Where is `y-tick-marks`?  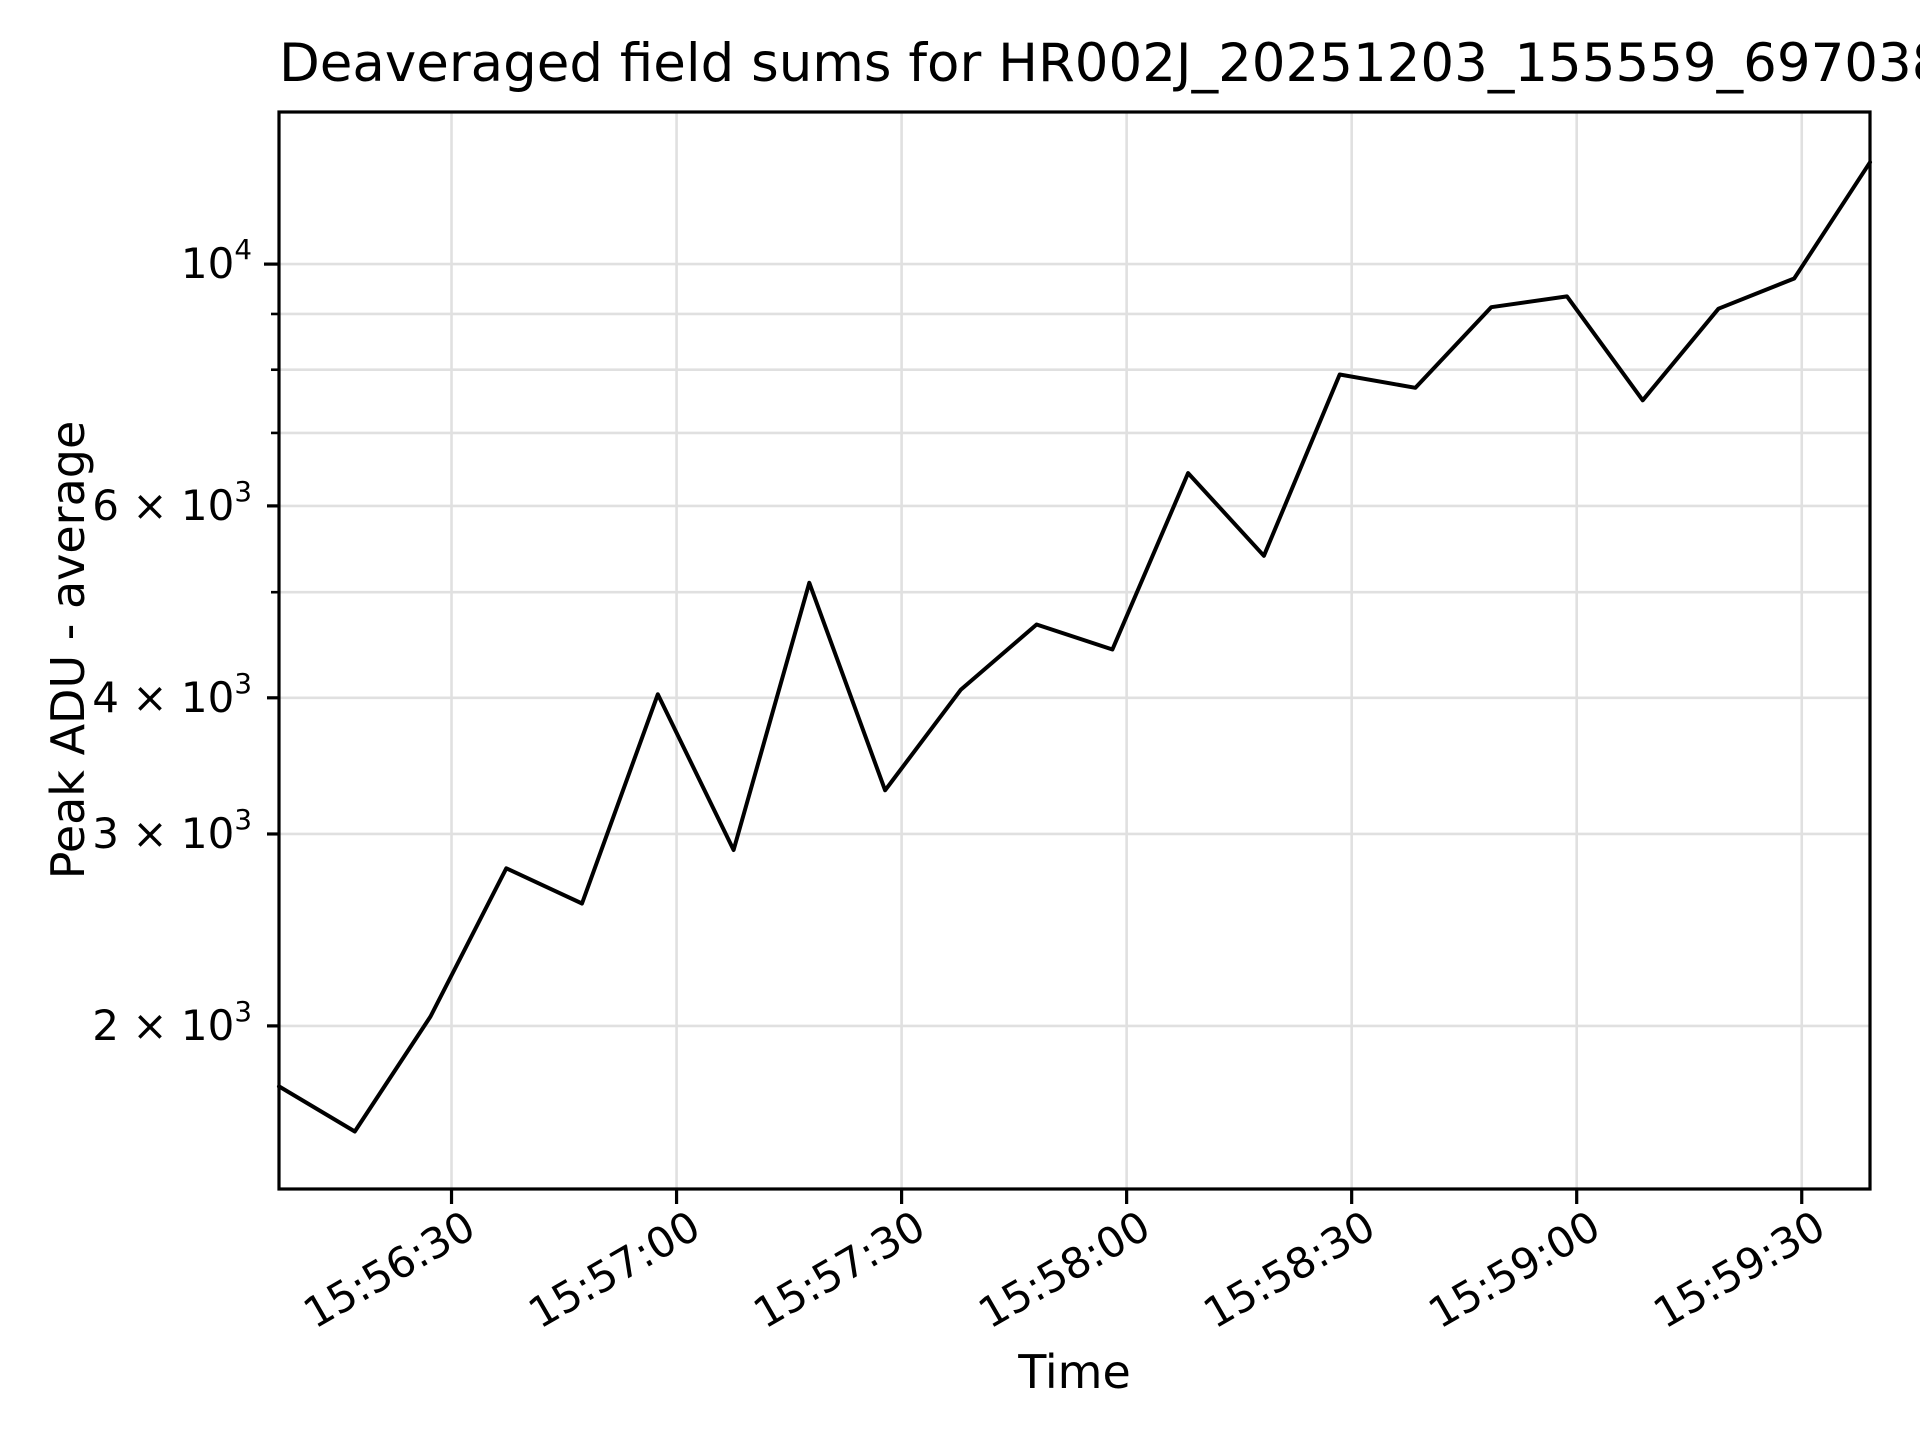 y-tick-marks is located at coordinates (271, 645).